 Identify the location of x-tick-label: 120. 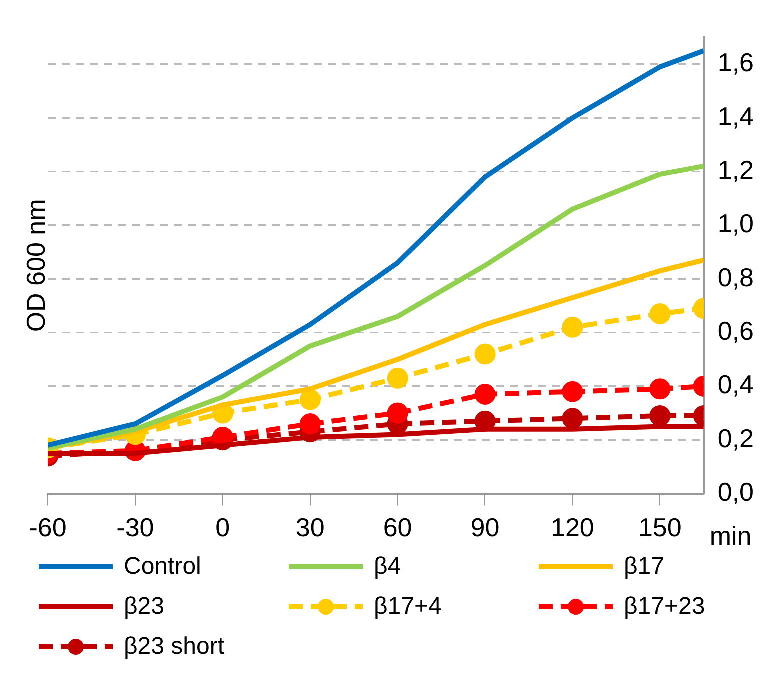
(572, 527).